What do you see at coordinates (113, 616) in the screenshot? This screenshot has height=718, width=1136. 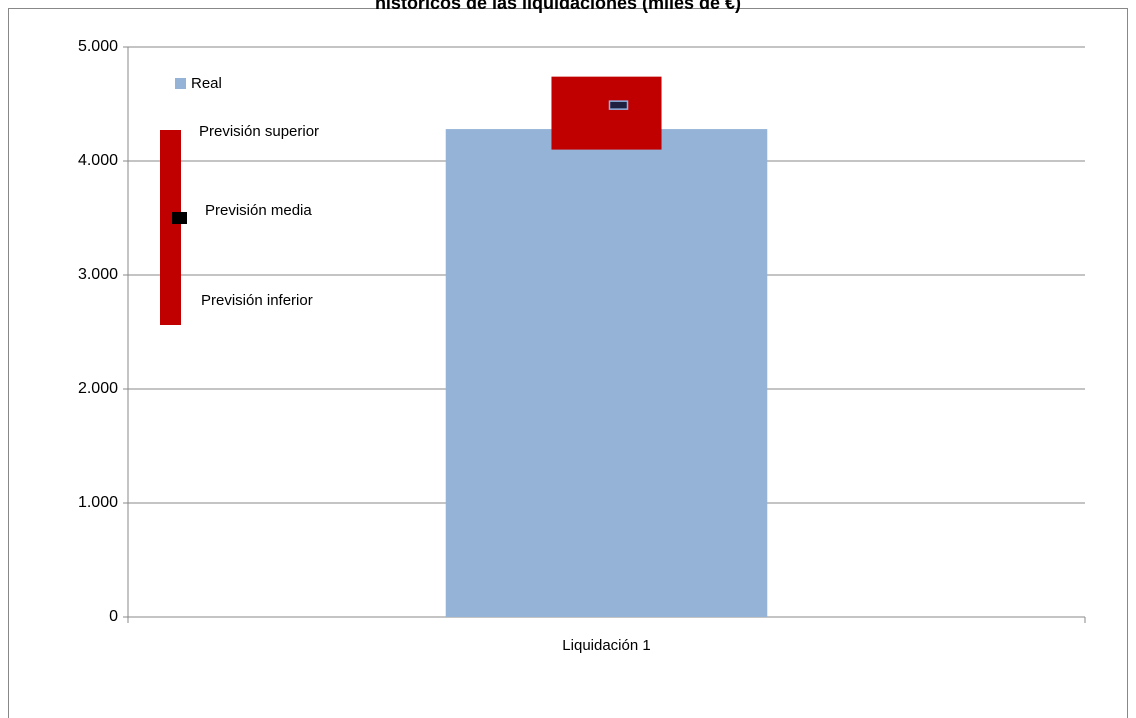 I see `y-tick-label: 0` at bounding box center [113, 616].